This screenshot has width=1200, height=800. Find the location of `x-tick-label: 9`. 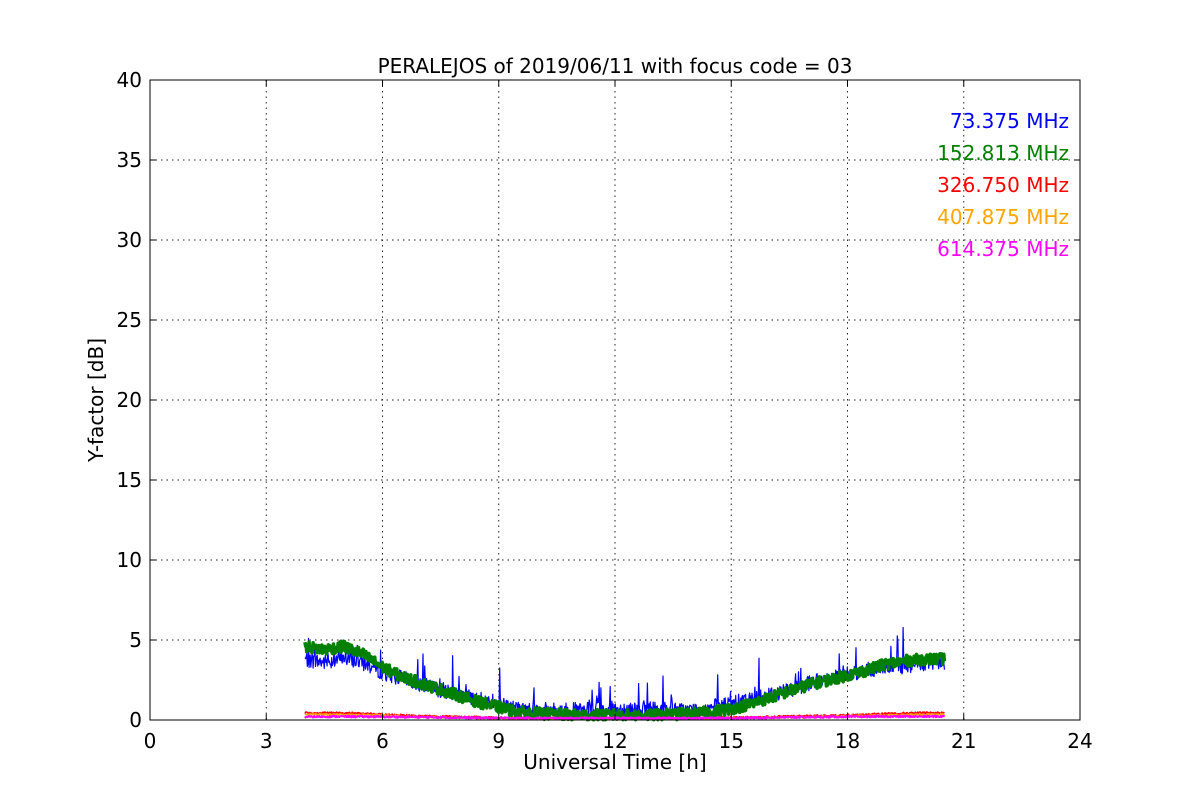

x-tick-label: 9 is located at coordinates (498, 741).